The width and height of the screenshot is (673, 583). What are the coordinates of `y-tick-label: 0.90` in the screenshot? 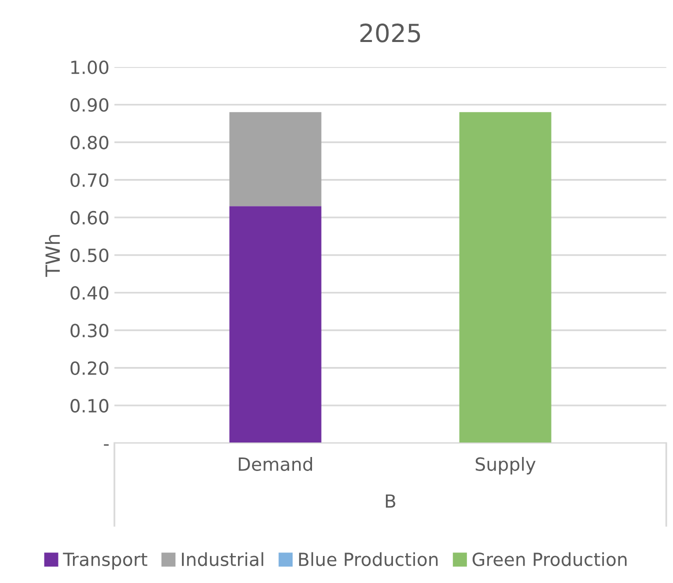 It's located at (89, 105).